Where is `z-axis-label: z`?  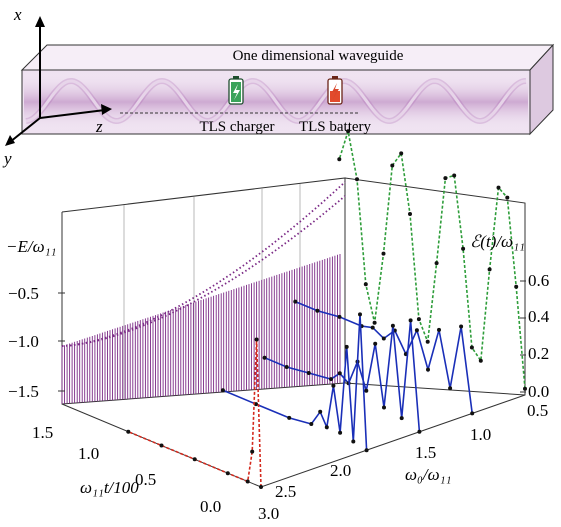 z-axis-label: z is located at coordinates (99, 126).